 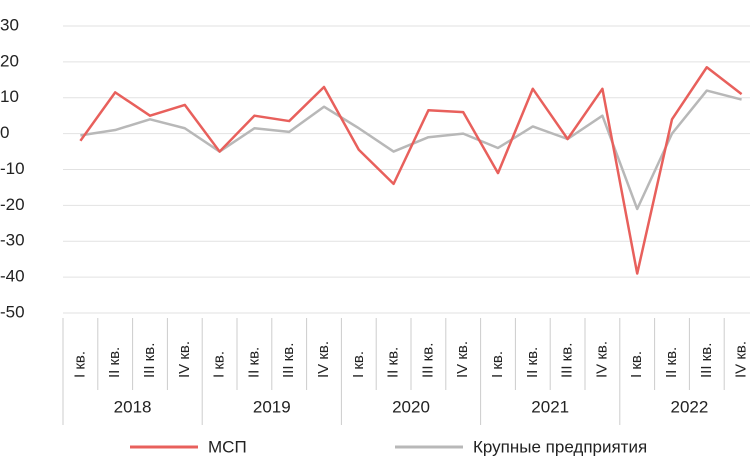 What do you see at coordinates (411, 406) in the screenshot?
I see `year-label: 2020` at bounding box center [411, 406].